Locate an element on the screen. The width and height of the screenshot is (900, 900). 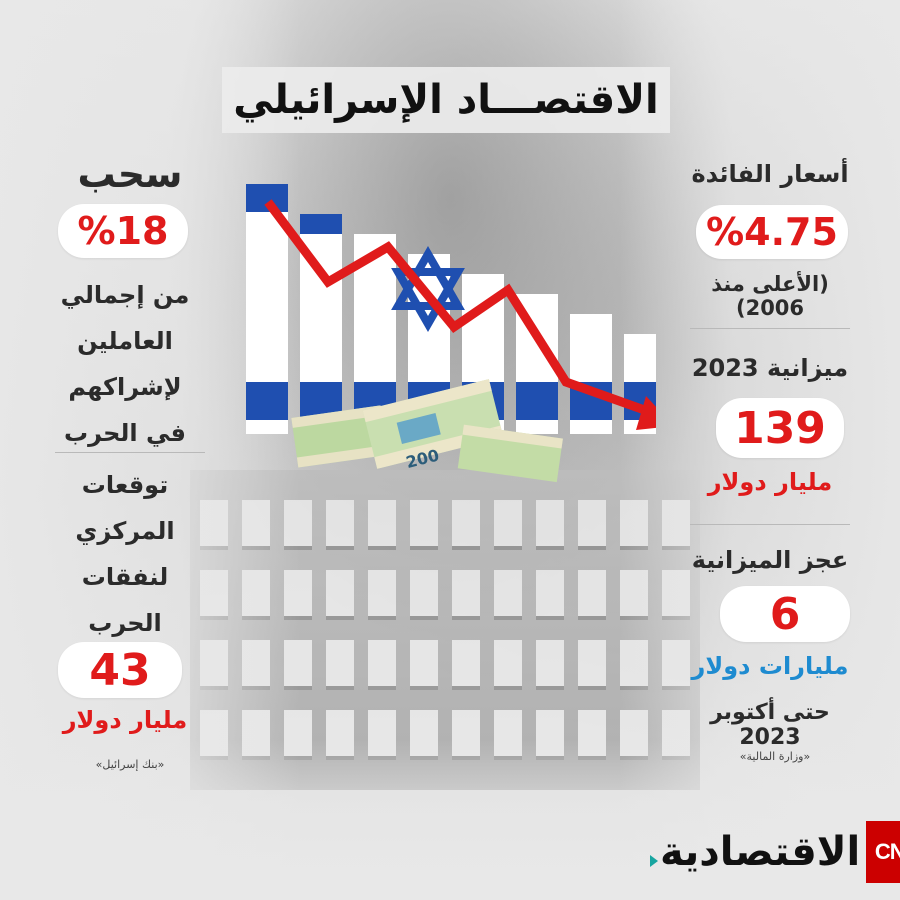
withdrawal-value-pill: %18 is located at coordinates (123, 231).